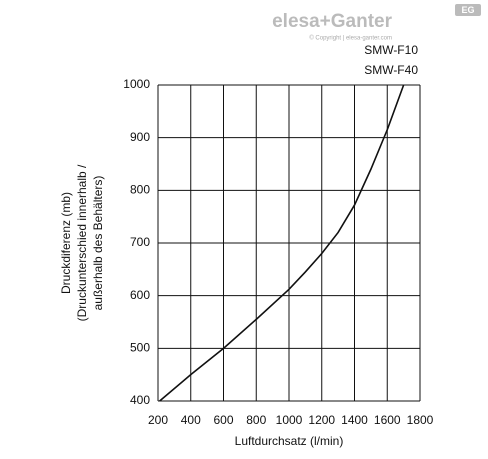 The width and height of the screenshot is (488, 459). What do you see at coordinates (66, 243) in the screenshot?
I see `y-axis-label: Druckdiferenz (mb)` at bounding box center [66, 243].